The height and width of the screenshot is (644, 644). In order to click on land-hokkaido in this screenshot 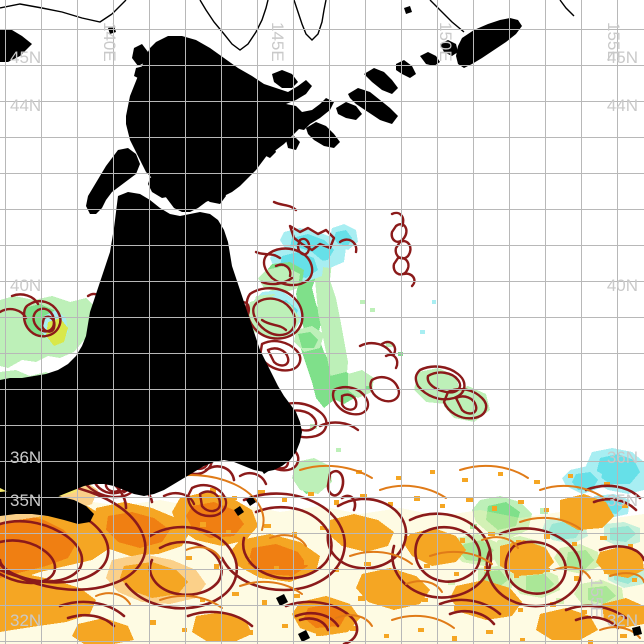, I will do `click(230, 124)`.